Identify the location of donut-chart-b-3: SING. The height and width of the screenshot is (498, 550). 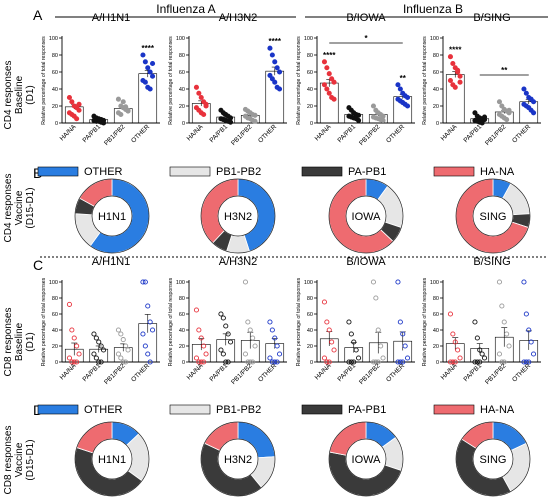
(493, 216).